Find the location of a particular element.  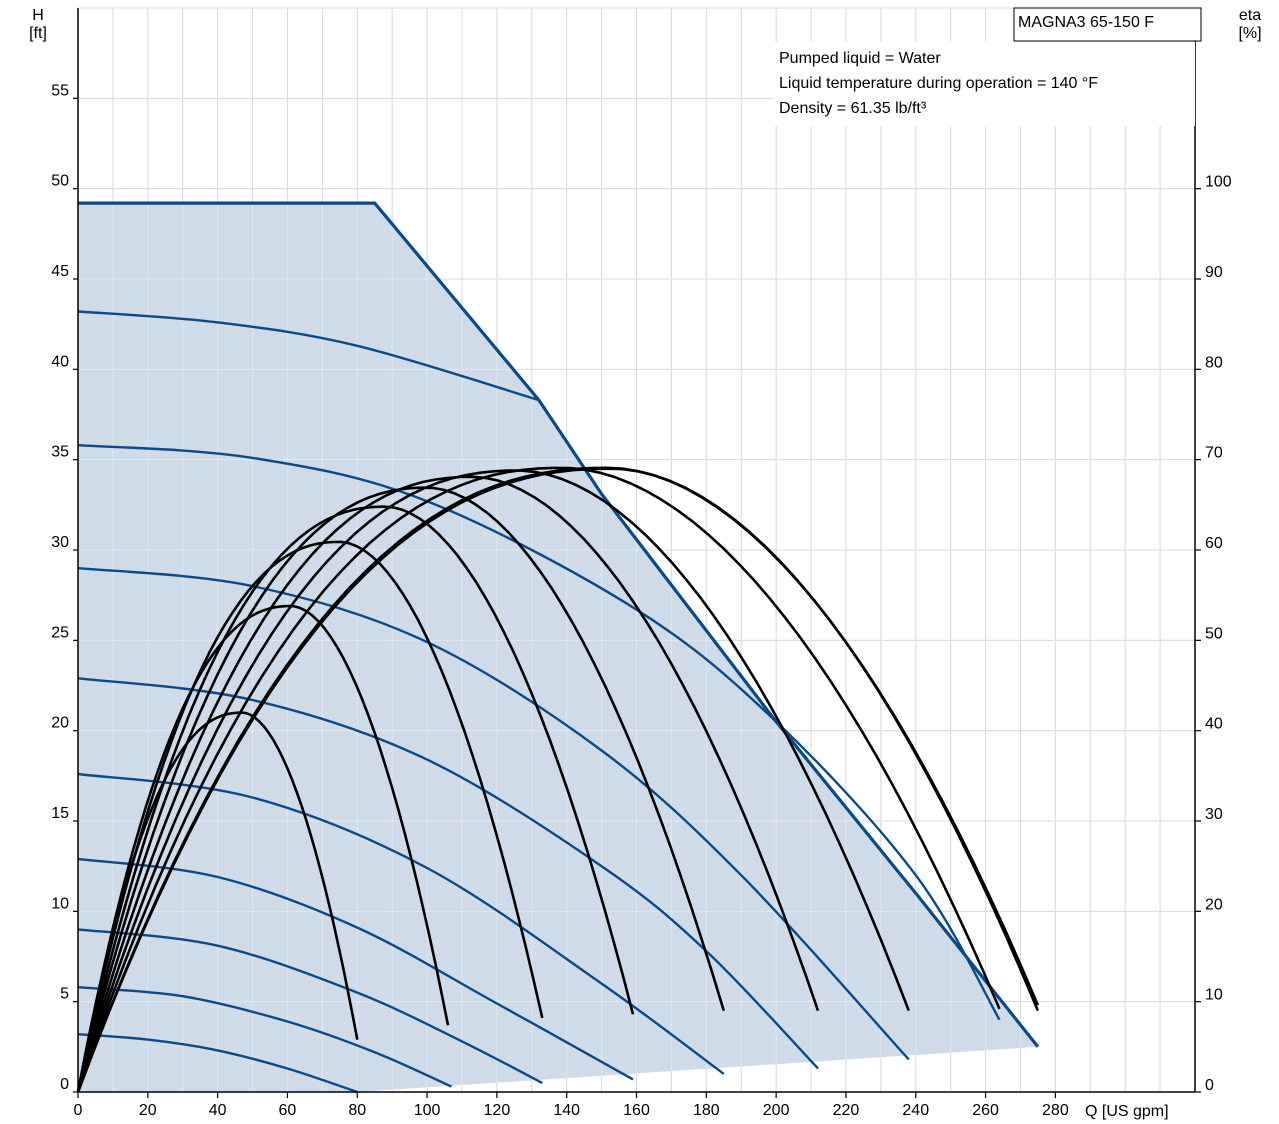

x-tick-label: 40 is located at coordinates (218, 1110).